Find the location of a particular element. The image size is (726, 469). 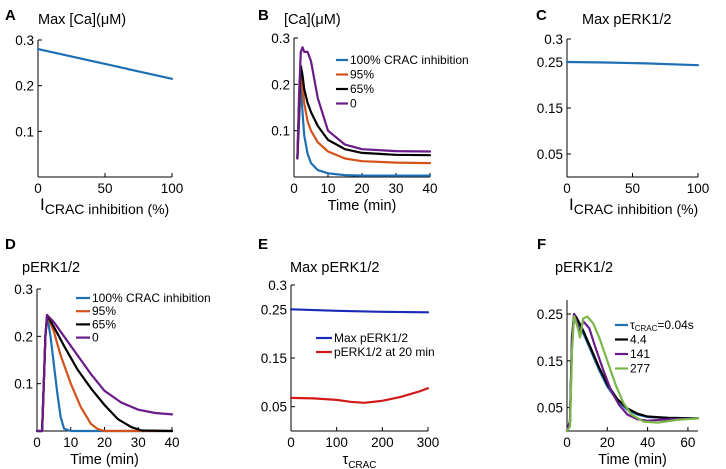

legend-label: 4.4 is located at coordinates (638, 340).